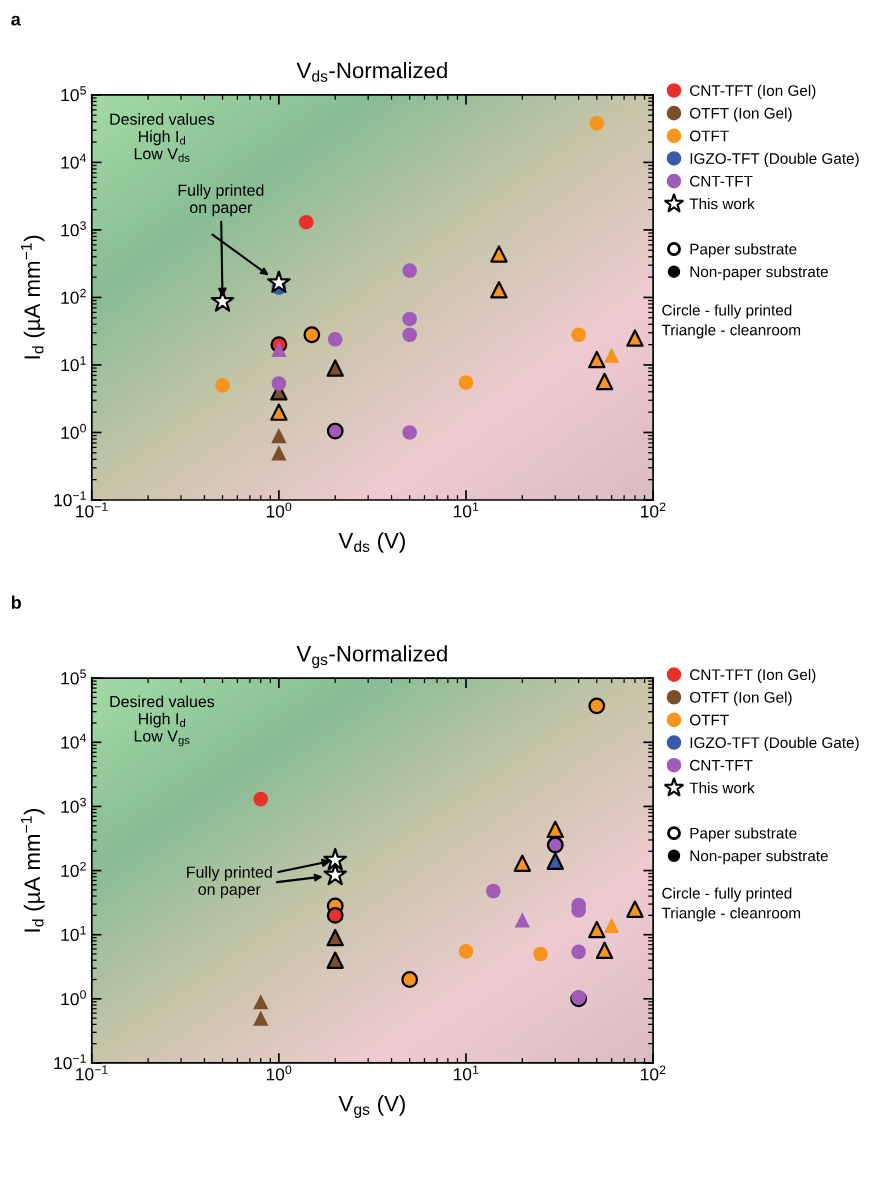  What do you see at coordinates (16, 20) in the screenshot?
I see `text: a` at bounding box center [16, 20].